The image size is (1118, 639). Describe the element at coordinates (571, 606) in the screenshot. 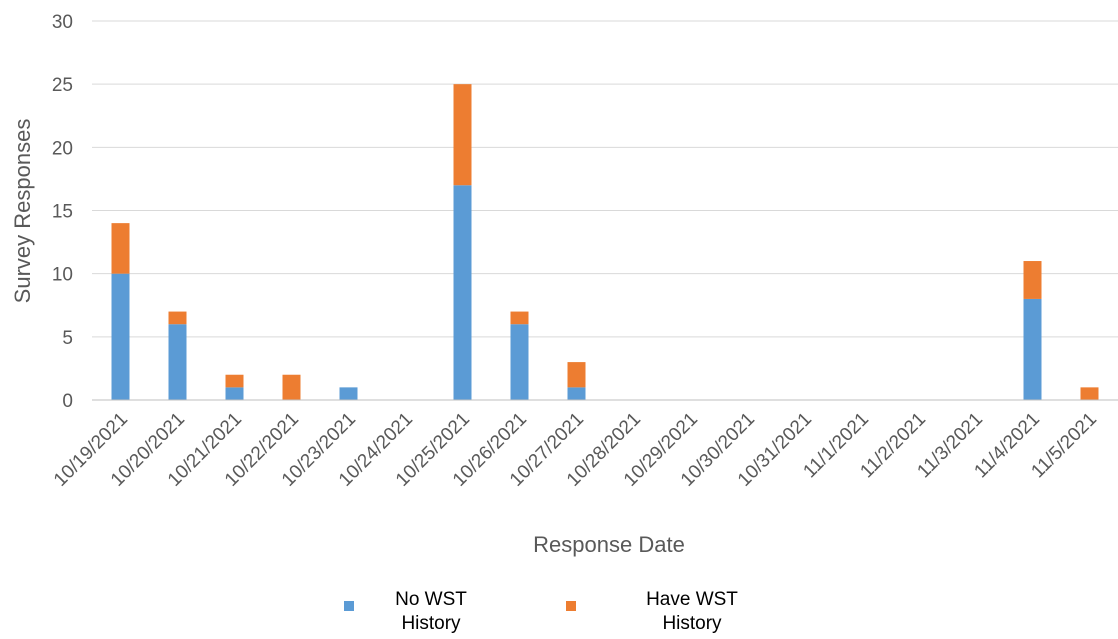

I see `legend-swatch-have-wst-history` at that location.